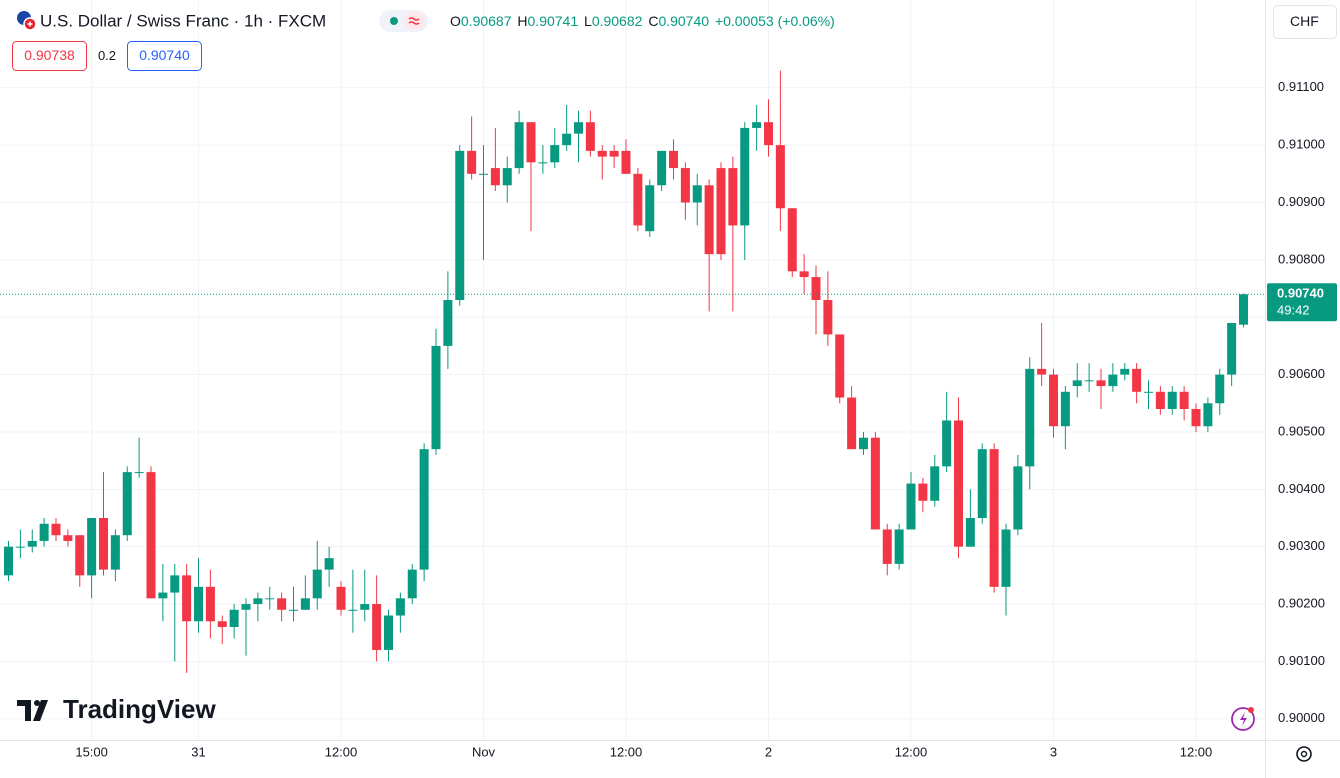  Describe the element at coordinates (1304, 754) in the screenshot. I see `settings-icon` at that location.